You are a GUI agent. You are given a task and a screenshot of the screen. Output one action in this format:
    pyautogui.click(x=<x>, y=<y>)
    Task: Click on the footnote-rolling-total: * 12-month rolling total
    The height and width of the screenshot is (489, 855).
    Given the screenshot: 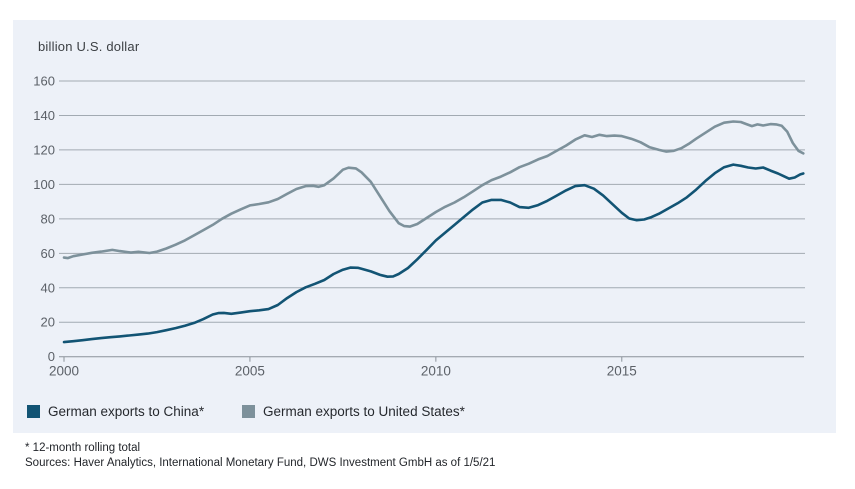 What is the action you would take?
    pyautogui.click(x=83, y=448)
    